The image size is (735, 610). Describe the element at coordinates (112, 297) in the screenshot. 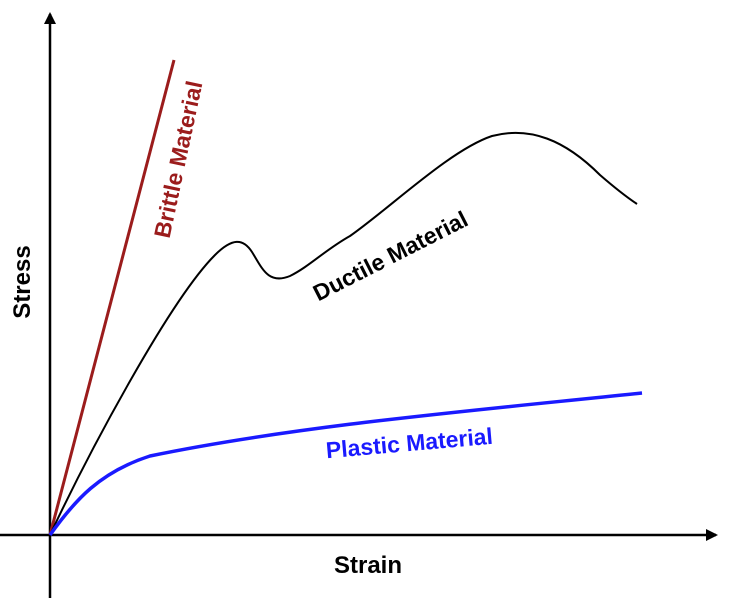

I see `brittle-curve` at that location.